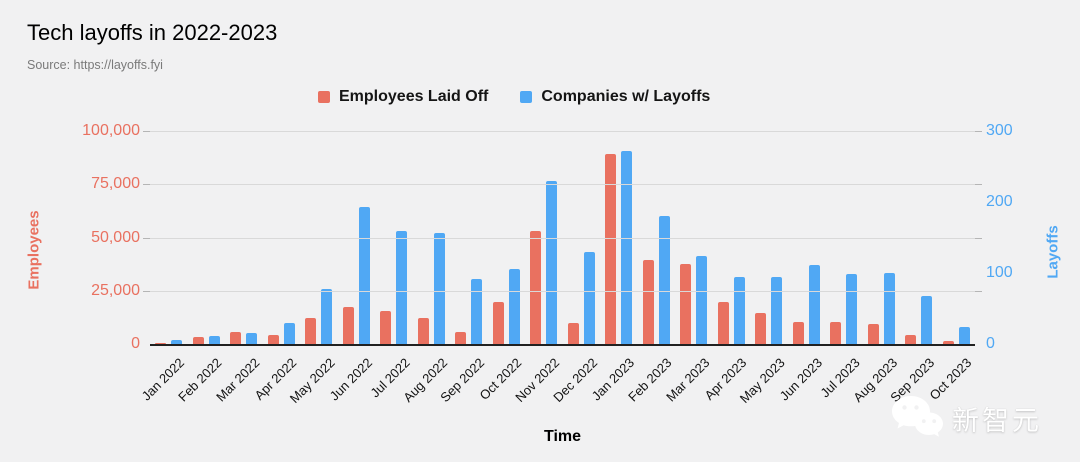 The width and height of the screenshot is (1080, 462). I want to click on chart-source: Source: https://layoffs.fyi, so click(95, 65).